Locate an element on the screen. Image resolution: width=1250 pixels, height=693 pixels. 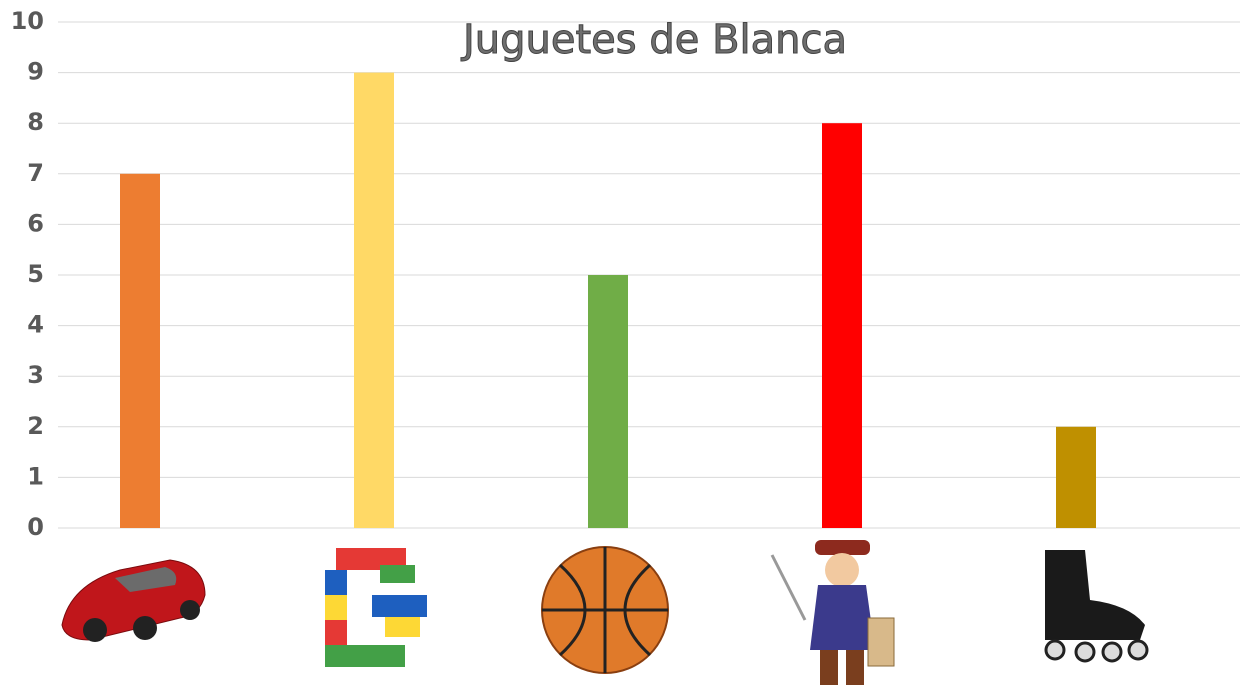
blocks-icon is located at coordinates (376, 607).